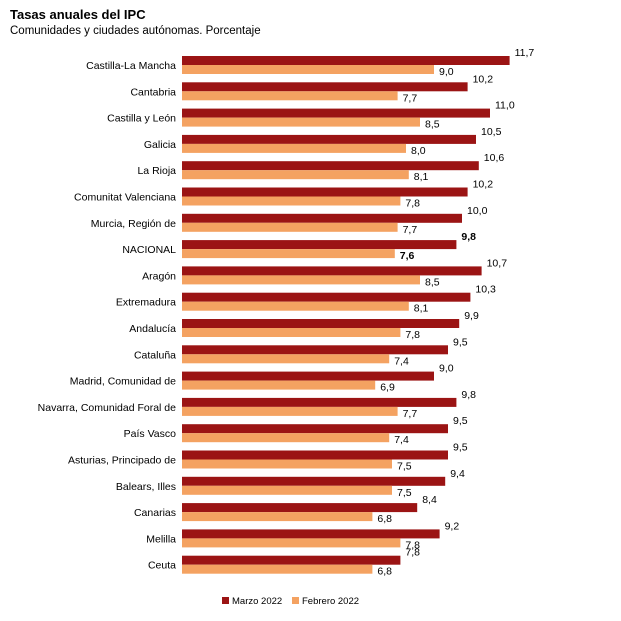 The image size is (621, 621). What do you see at coordinates (401, 440) in the screenshot?
I see `value-label-febrero-pais-vasco: 7,4` at bounding box center [401, 440].